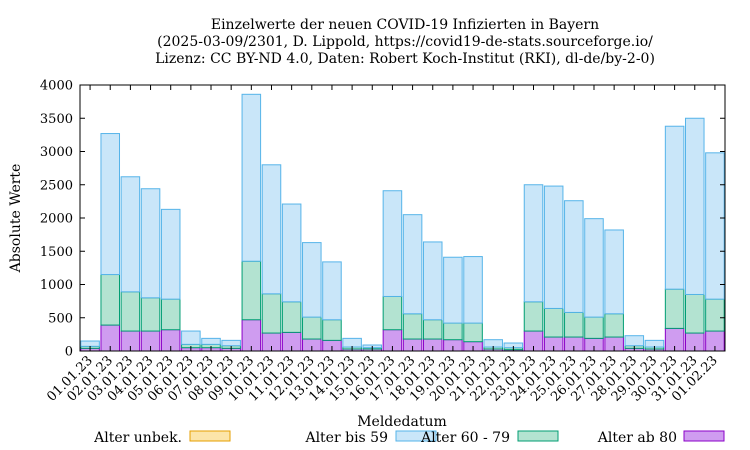  Describe the element at coordinates (332, 330) in the screenshot. I see `bar-13.01.23-alter60-79` at that location.